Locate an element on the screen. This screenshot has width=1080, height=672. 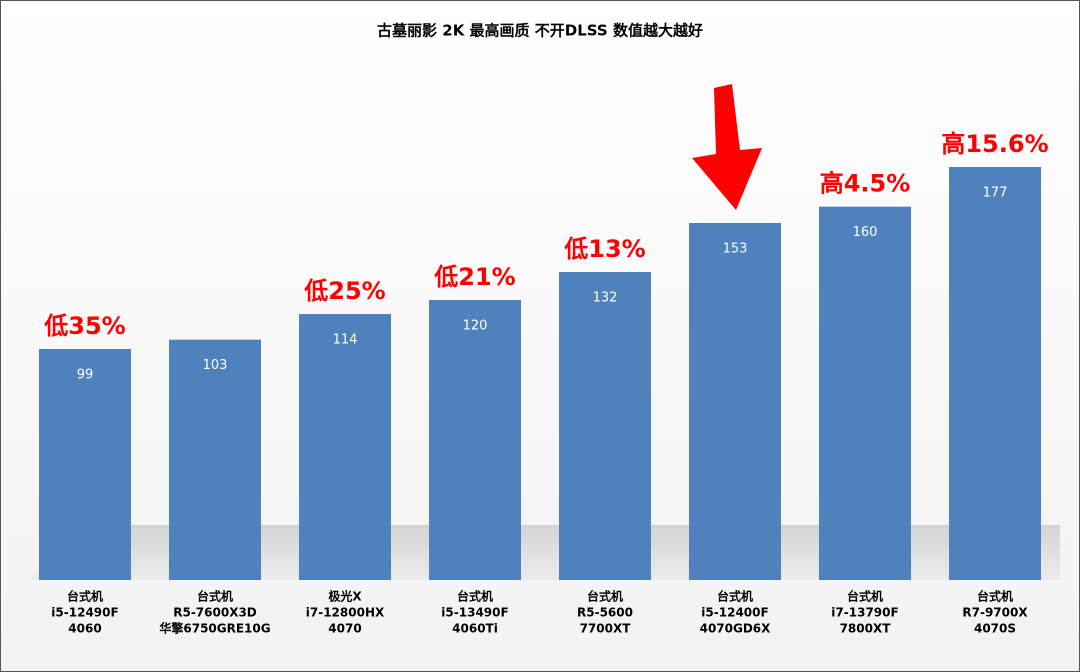
x-tick-label: 7700XT is located at coordinates (606, 629).